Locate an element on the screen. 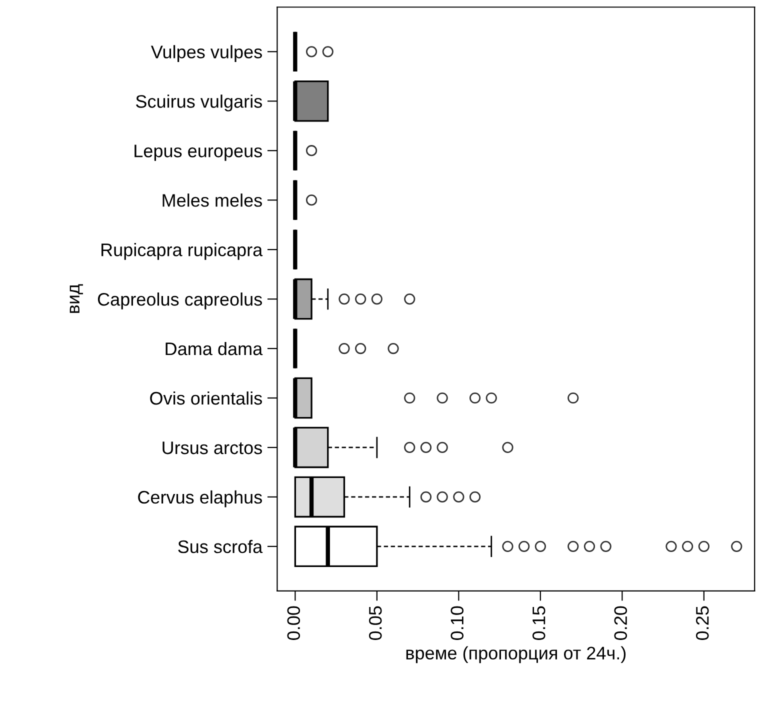  y-tick-label: Meles meles is located at coordinates (212, 200).